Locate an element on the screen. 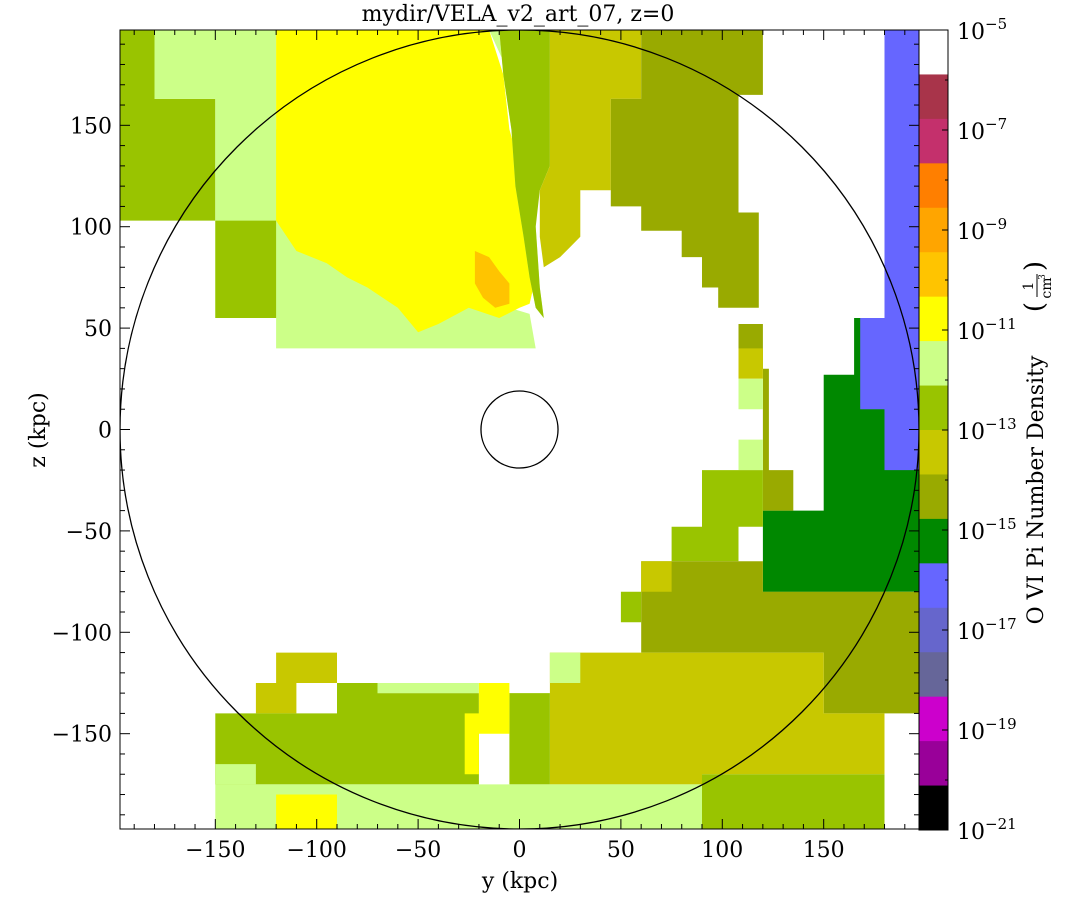 The height and width of the screenshot is (920, 1085). y-tick-label: −50 is located at coordinates (89, 532).